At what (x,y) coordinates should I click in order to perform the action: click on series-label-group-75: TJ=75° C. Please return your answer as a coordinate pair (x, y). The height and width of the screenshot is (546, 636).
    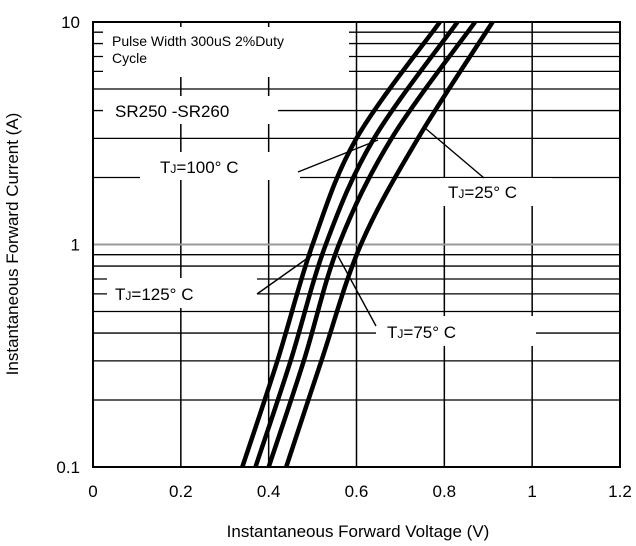
    Looking at the image, I should click on (436, 300).